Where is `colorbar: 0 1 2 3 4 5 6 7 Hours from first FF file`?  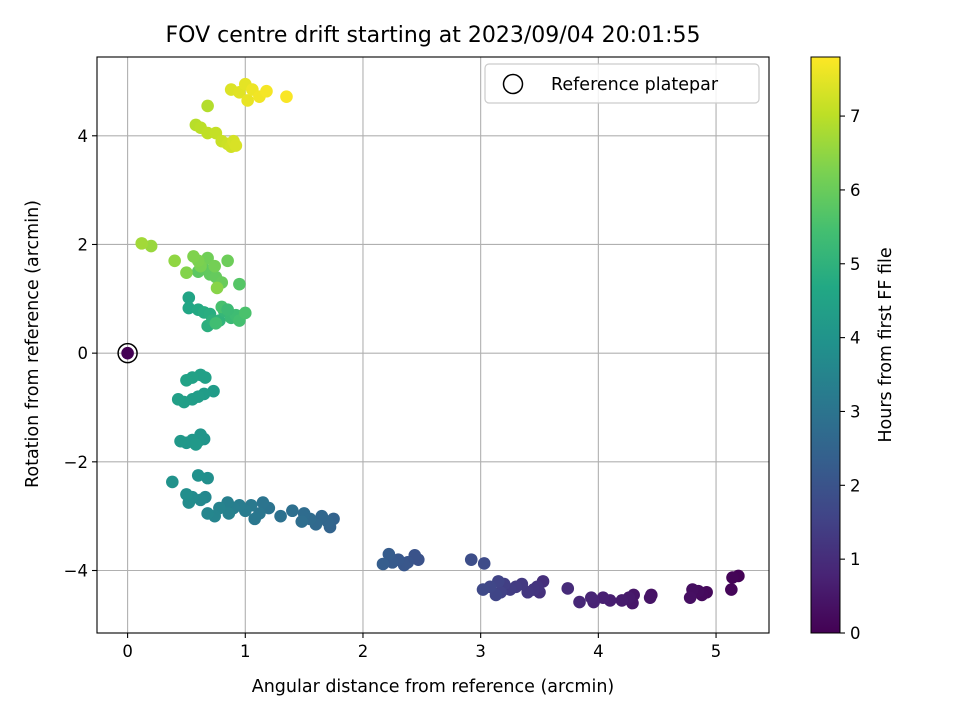
colorbar: 0 1 2 3 4 5 6 7 Hours from first FF file is located at coordinates (853, 349).